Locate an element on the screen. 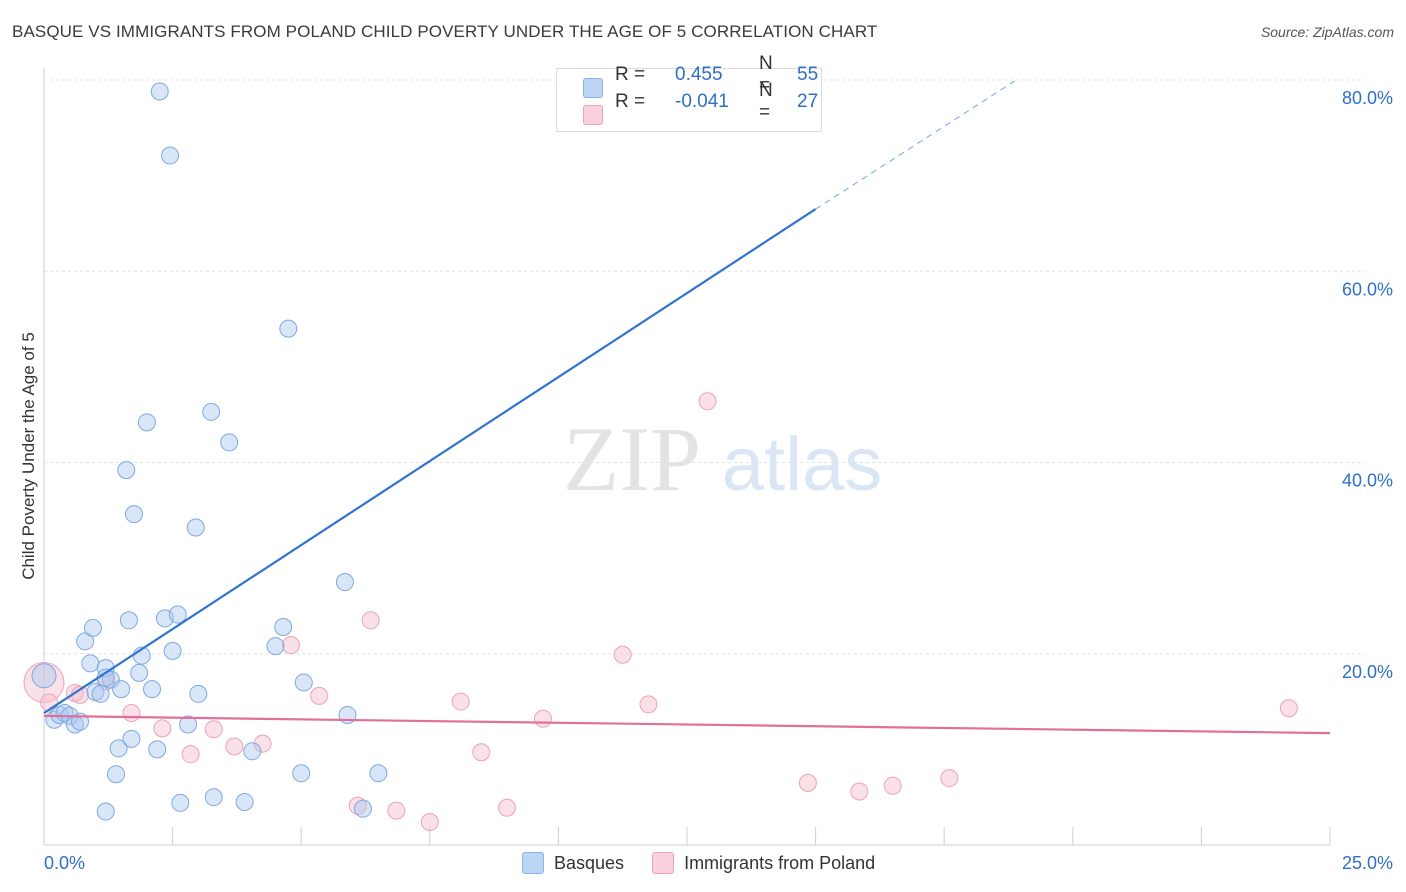 Image resolution: width=1406 pixels, height=892 pixels. r-value: 0.455 is located at coordinates (699, 74).